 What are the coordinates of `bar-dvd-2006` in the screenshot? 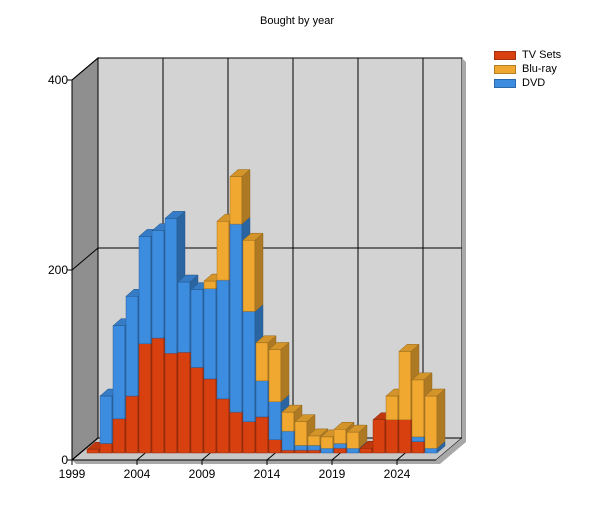 It's located at (171, 286).